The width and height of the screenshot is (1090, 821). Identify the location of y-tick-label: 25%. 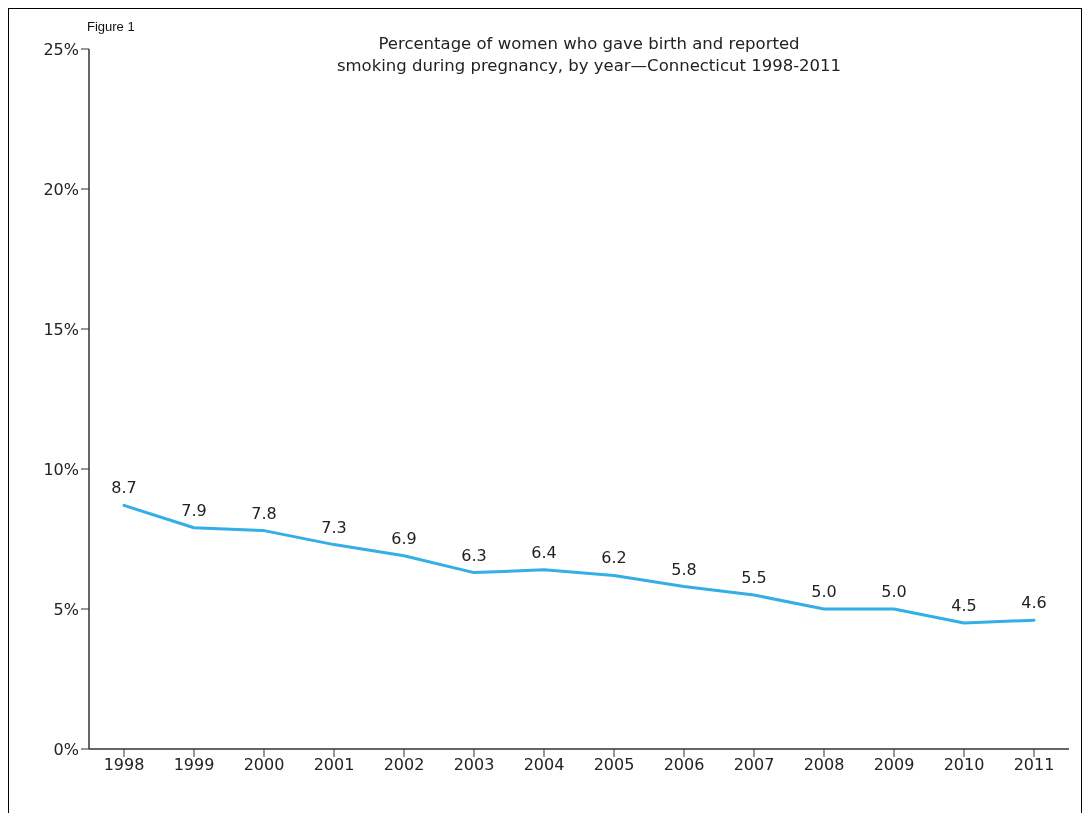
(61, 49).